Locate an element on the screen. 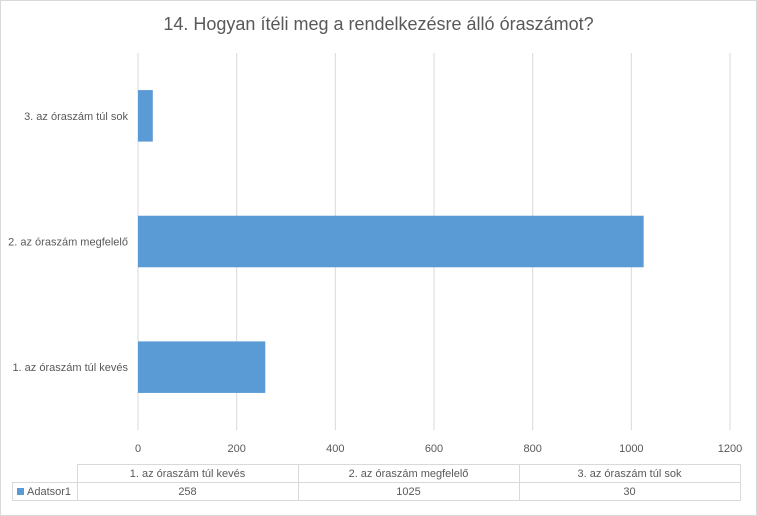 This screenshot has width=757, height=516. x-tick-label: 1200 is located at coordinates (730, 449).